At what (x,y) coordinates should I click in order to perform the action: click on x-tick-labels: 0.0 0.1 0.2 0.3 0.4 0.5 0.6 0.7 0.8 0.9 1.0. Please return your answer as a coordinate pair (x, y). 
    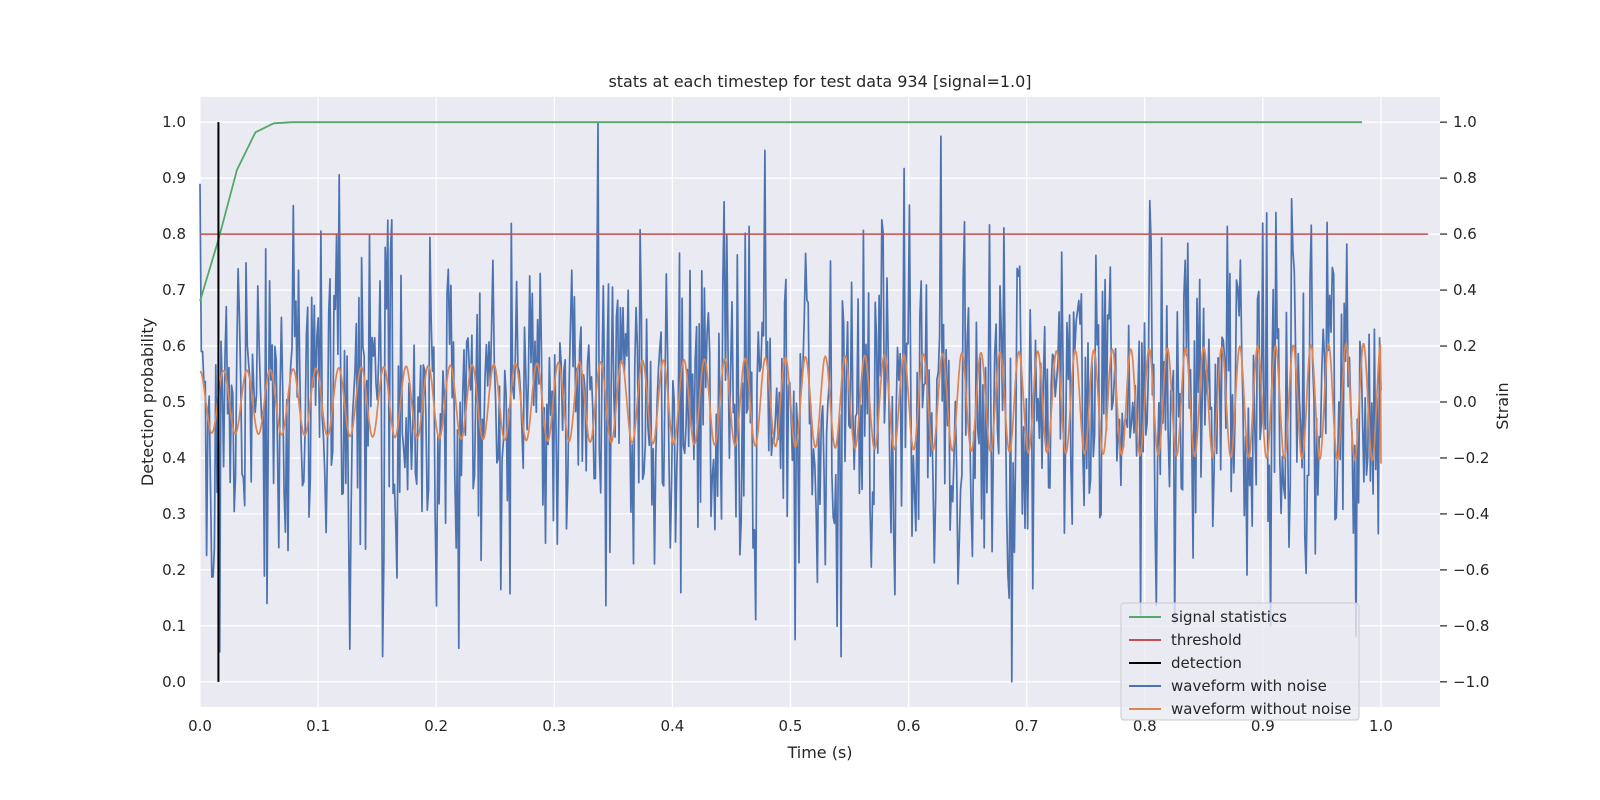
    Looking at the image, I should click on (790, 726).